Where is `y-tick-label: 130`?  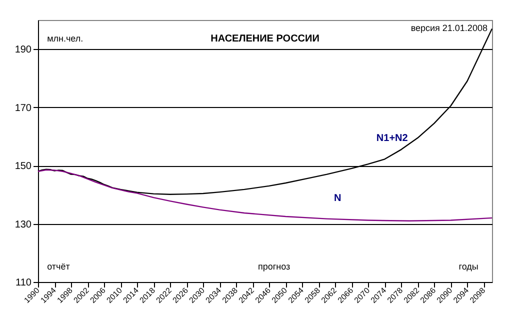
y-tick-label: 130 is located at coordinates (23, 224).